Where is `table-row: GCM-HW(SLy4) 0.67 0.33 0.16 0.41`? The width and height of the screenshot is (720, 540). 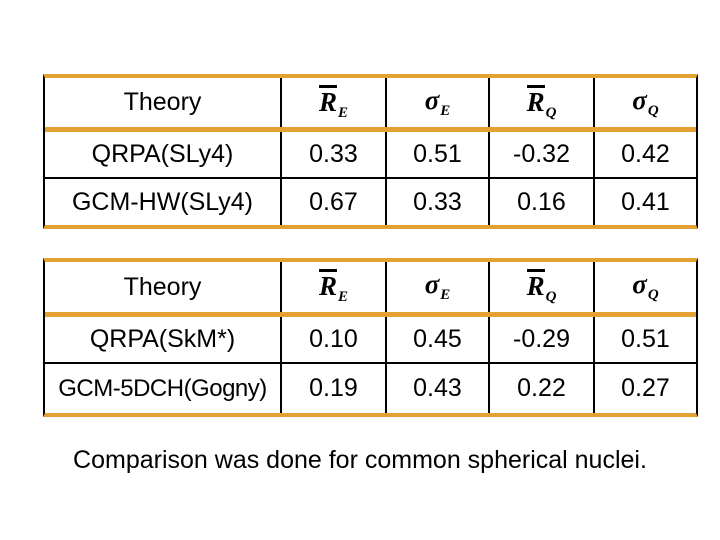 table-row: GCM-HW(SLy4) 0.67 0.33 0.16 0.41 is located at coordinates (370, 202).